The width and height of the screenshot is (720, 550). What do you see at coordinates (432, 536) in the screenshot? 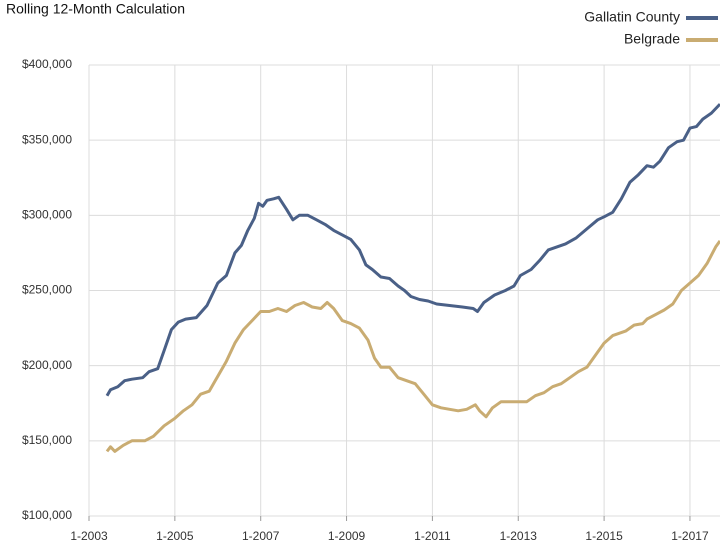
I see `x-tick-label: 1-2011` at bounding box center [432, 536].